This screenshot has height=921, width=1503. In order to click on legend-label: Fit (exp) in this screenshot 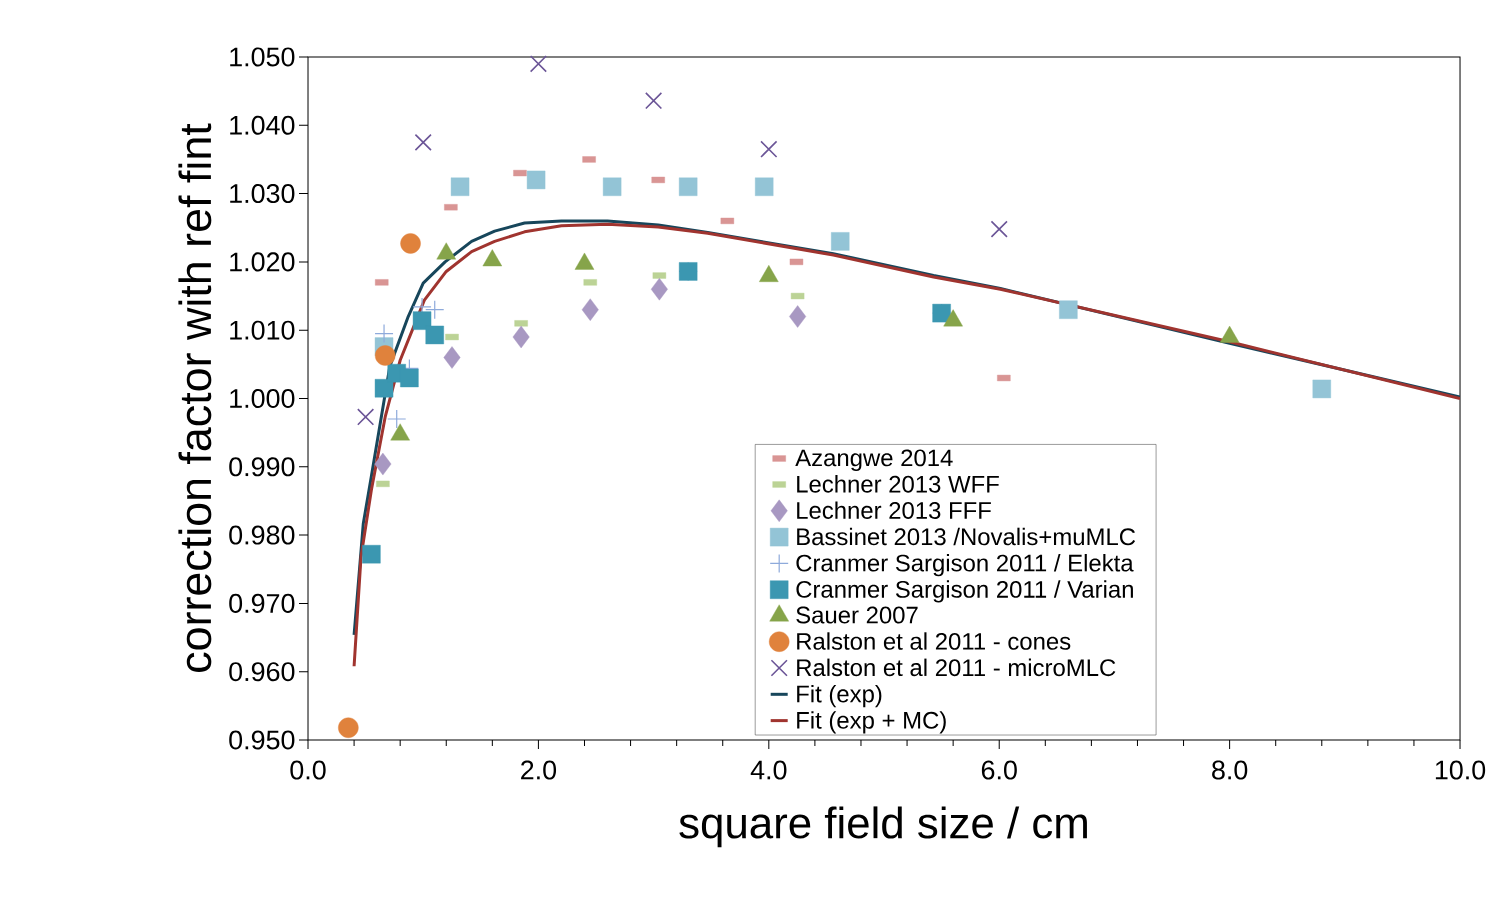, I will do `click(839, 696)`.